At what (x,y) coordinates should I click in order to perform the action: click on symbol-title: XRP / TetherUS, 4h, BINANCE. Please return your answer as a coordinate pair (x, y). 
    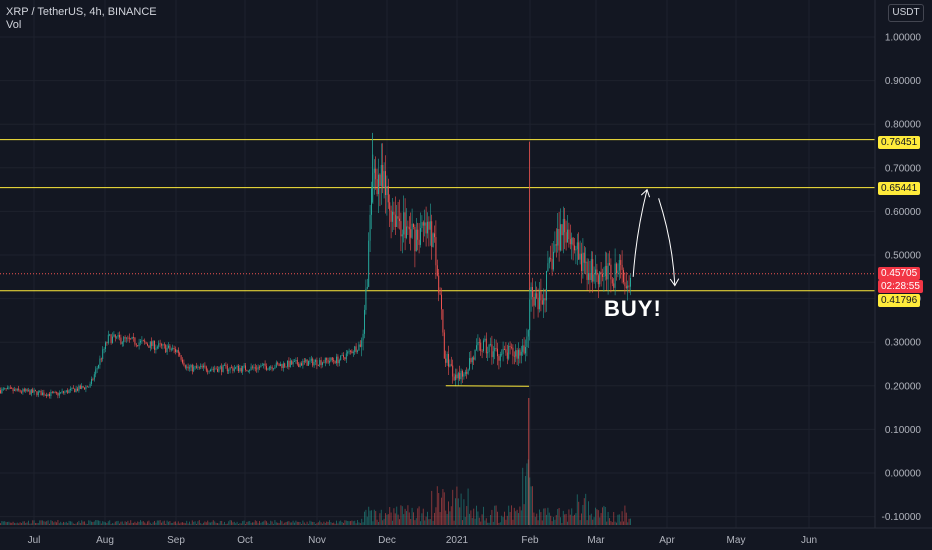
    Looking at the image, I should click on (81, 12).